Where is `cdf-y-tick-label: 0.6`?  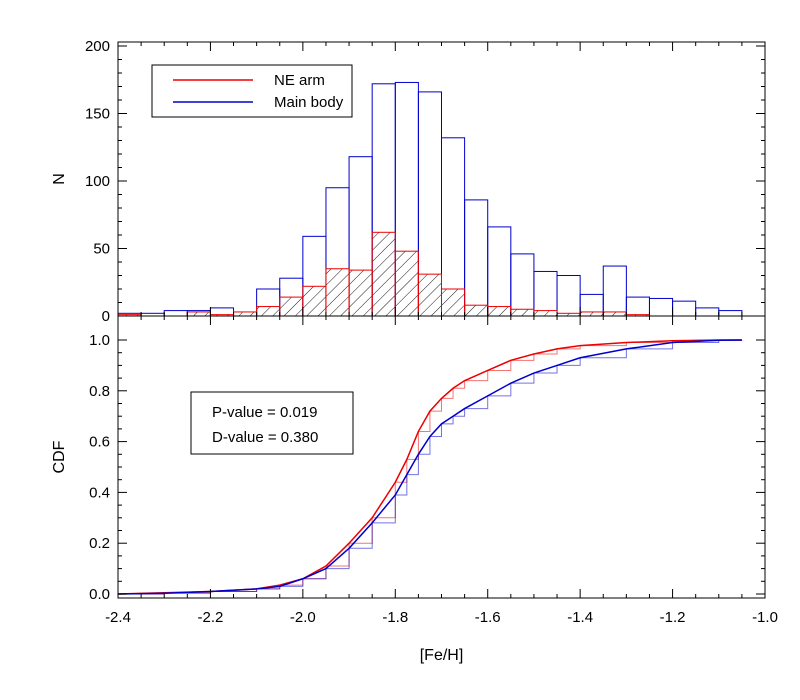 cdf-y-tick-label: 0.6 is located at coordinates (99, 442).